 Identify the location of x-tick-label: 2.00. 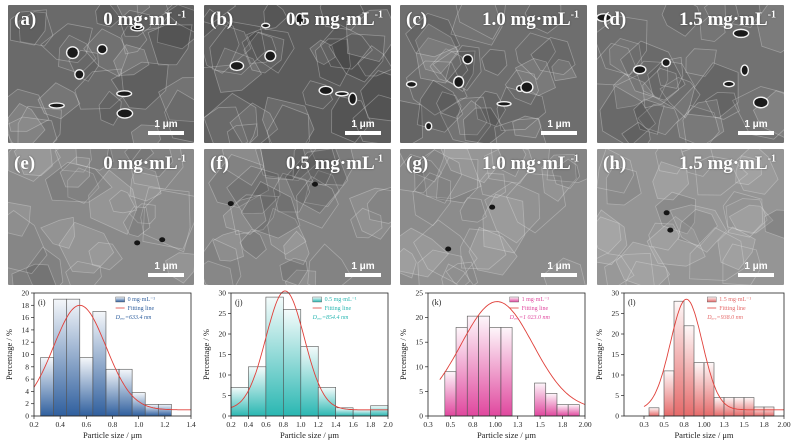
(584, 424).